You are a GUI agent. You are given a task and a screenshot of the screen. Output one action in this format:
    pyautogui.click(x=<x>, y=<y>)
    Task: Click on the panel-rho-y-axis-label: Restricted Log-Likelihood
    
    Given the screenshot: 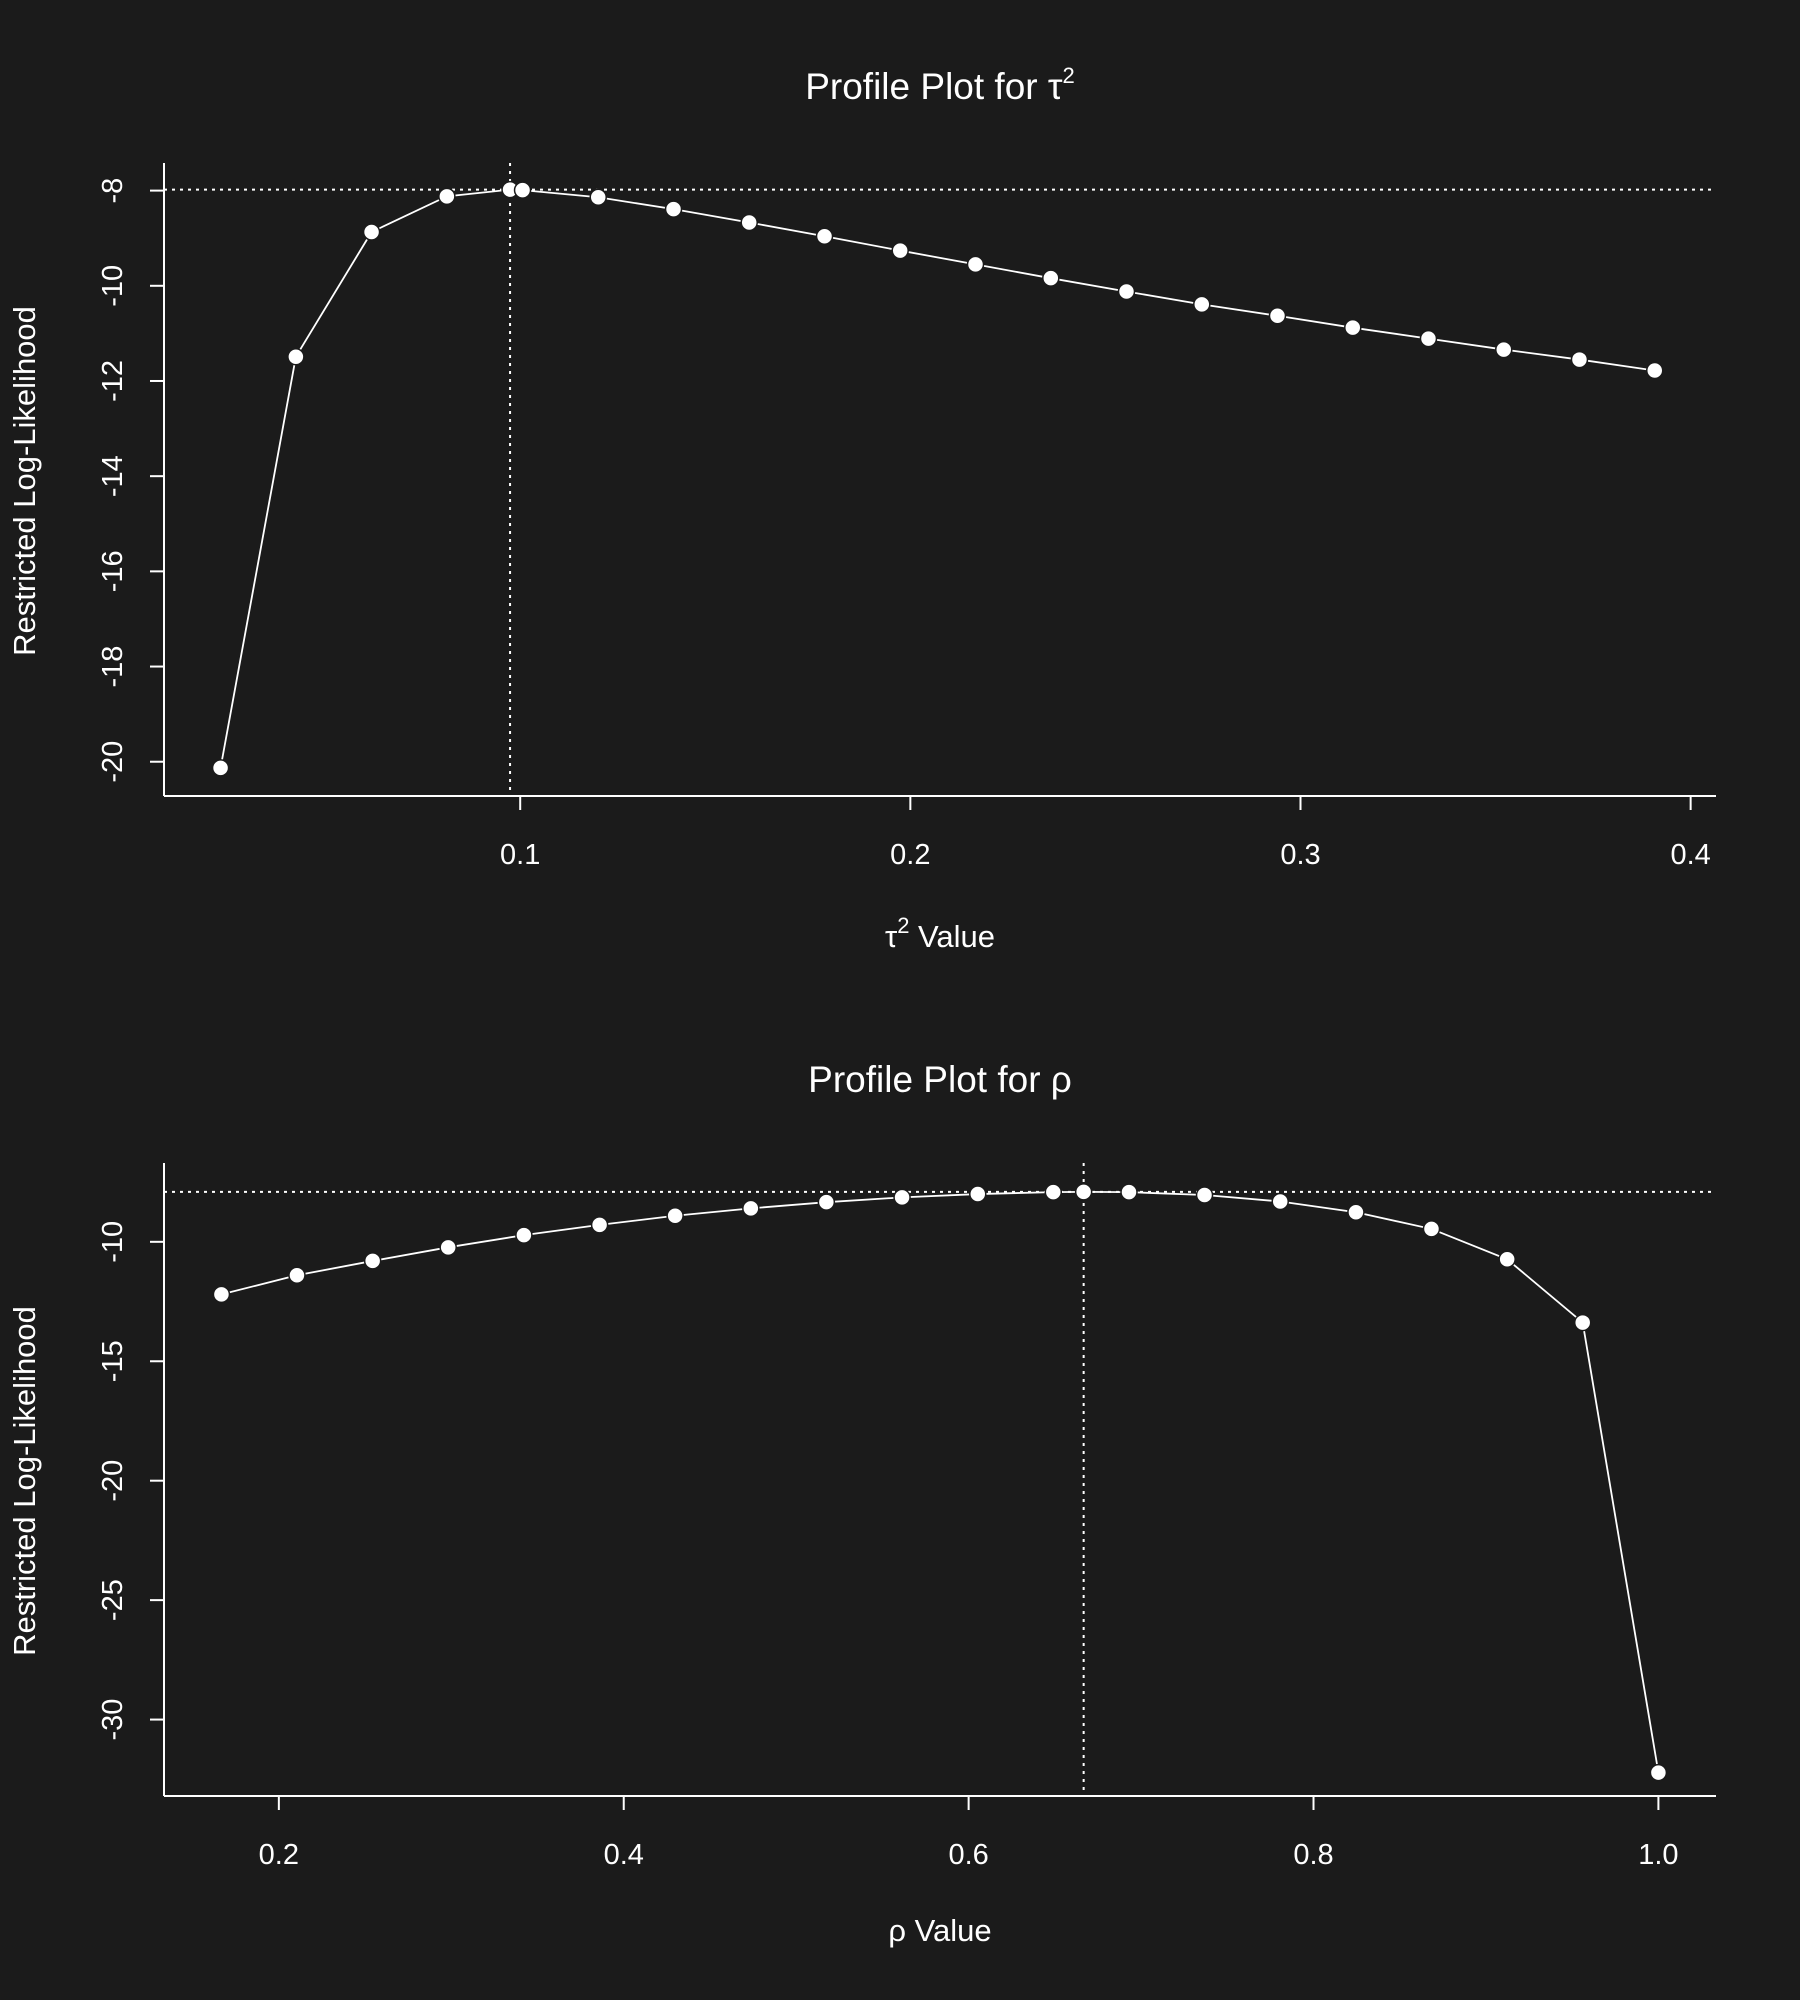 What is the action you would take?
    pyautogui.click(x=24, y=1481)
    